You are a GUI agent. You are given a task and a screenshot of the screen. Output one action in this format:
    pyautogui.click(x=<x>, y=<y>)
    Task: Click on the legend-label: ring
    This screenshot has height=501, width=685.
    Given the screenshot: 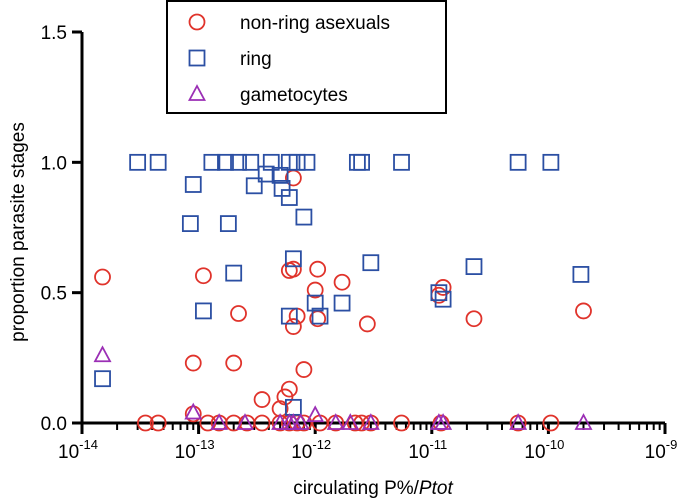 What is the action you would take?
    pyautogui.click(x=256, y=59)
    